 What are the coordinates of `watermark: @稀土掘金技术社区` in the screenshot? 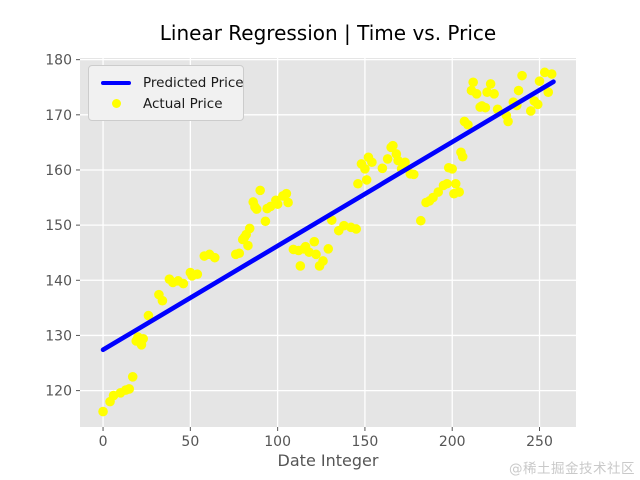 It's located at (572, 469).